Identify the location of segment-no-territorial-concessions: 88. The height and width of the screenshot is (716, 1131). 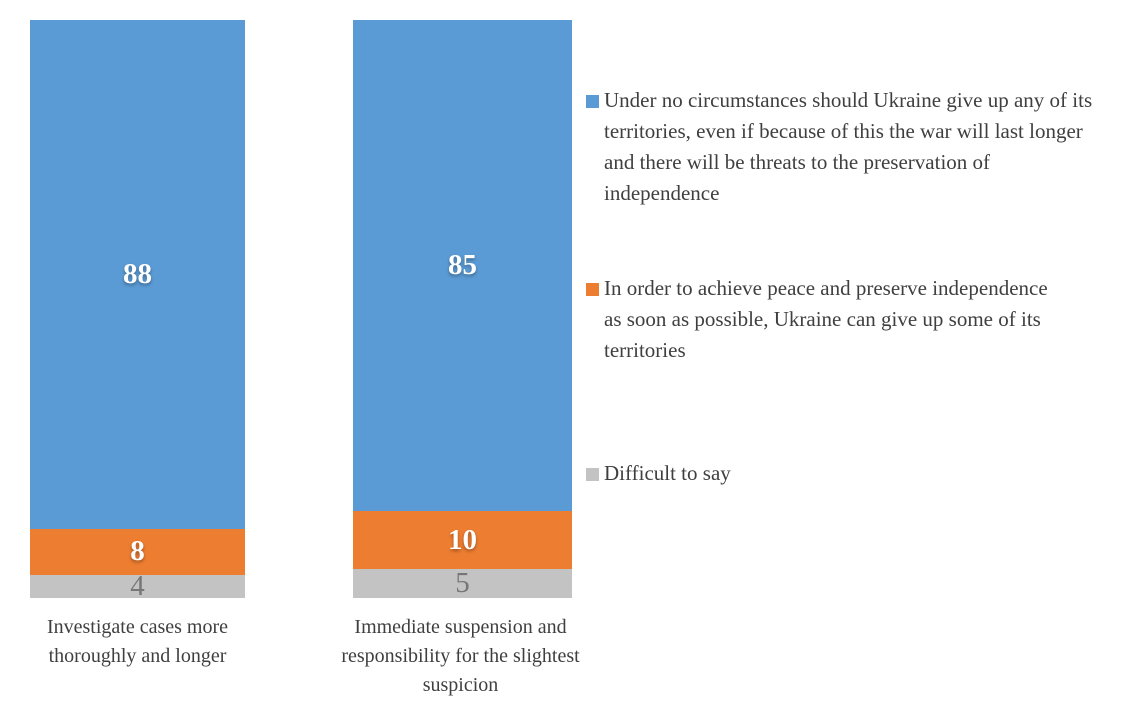
(137, 274).